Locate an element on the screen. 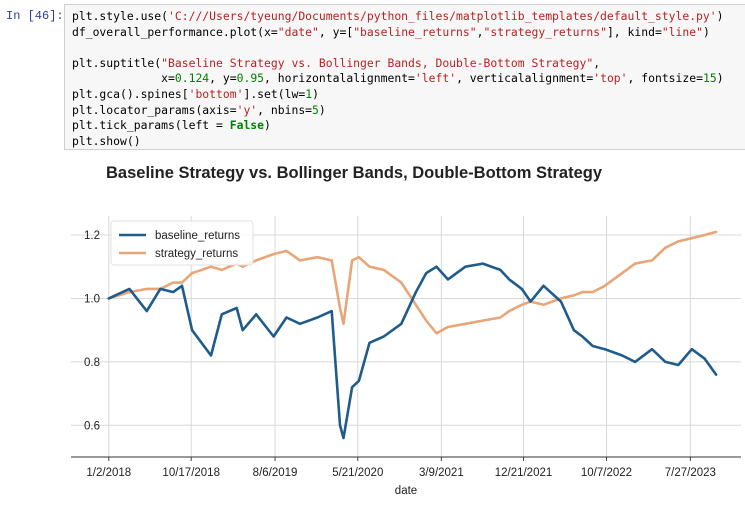 The width and height of the screenshot is (745, 509). x-tick-label: 10/17/2018 is located at coordinates (191, 473).